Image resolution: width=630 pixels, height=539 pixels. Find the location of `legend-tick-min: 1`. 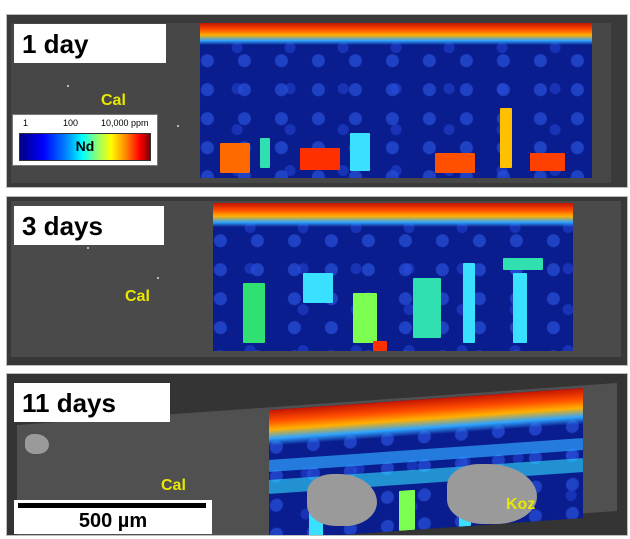

legend-tick-min: 1 is located at coordinates (26, 123).